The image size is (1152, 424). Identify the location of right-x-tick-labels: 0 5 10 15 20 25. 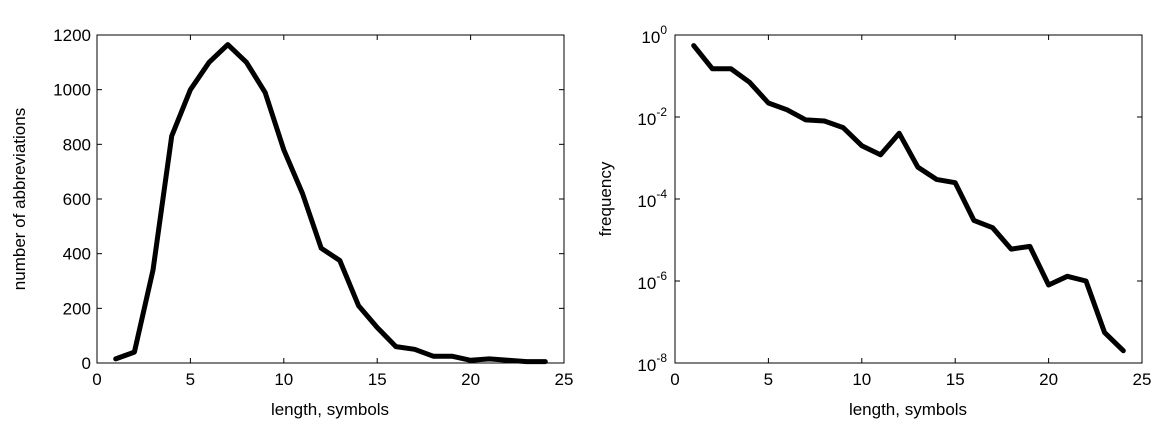
(910, 379).